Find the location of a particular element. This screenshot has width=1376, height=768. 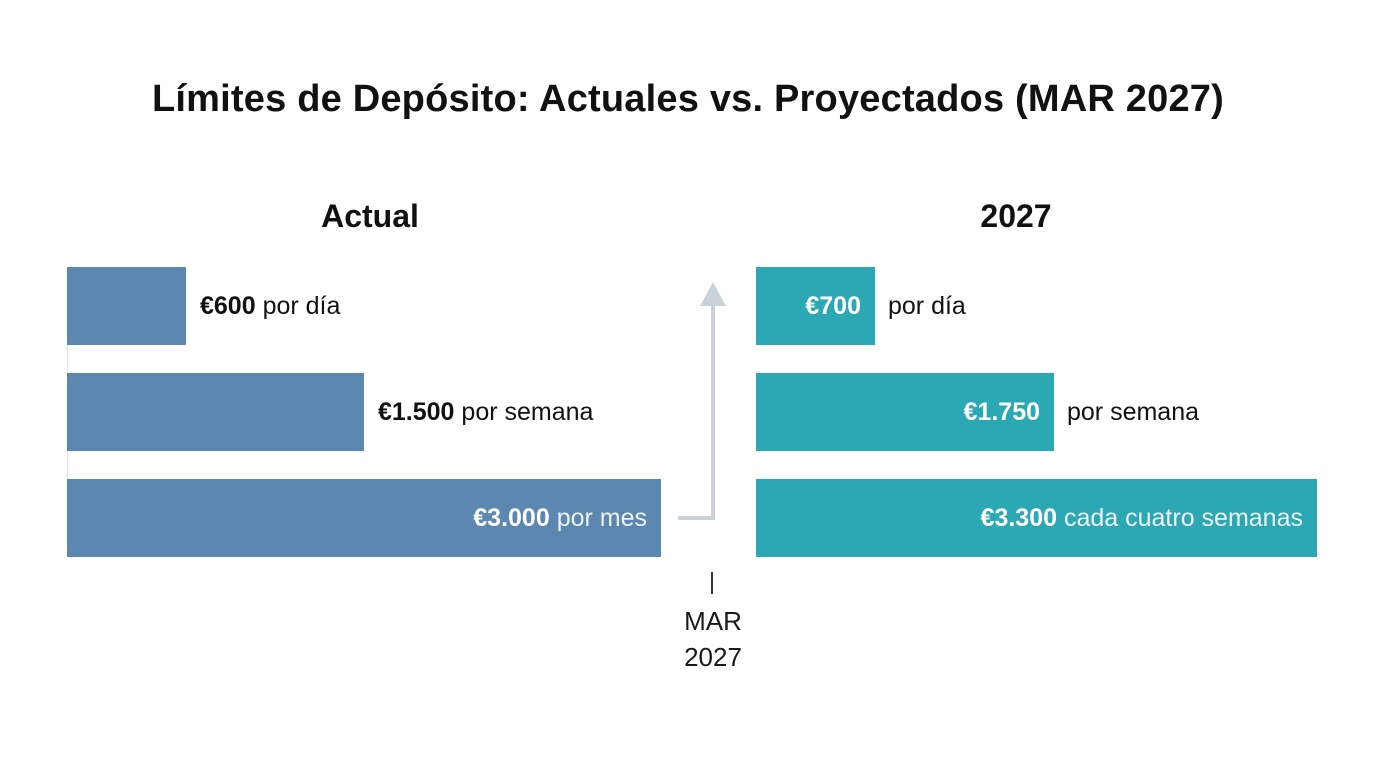

data-label-projected-2: €3.300 cada cuatro semanas is located at coordinates (1029, 518).